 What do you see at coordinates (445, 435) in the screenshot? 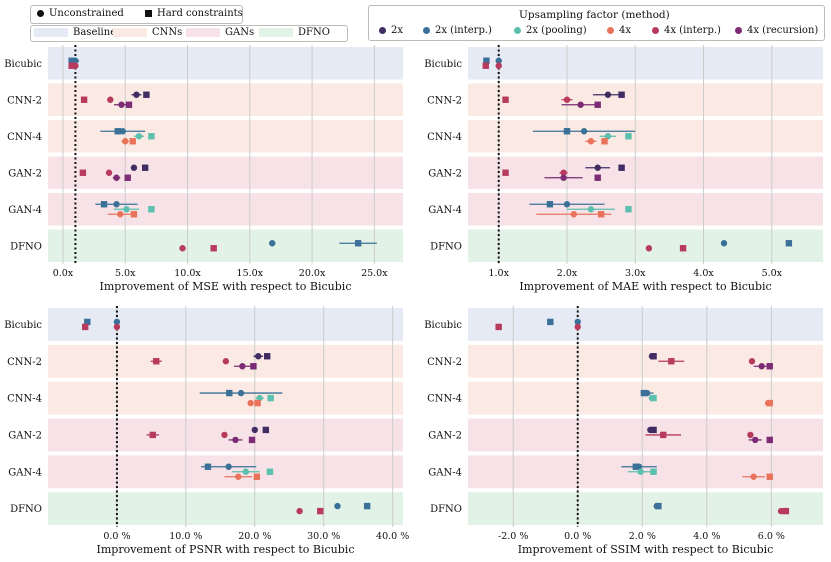
I see `row-label: GAN-2` at bounding box center [445, 435].